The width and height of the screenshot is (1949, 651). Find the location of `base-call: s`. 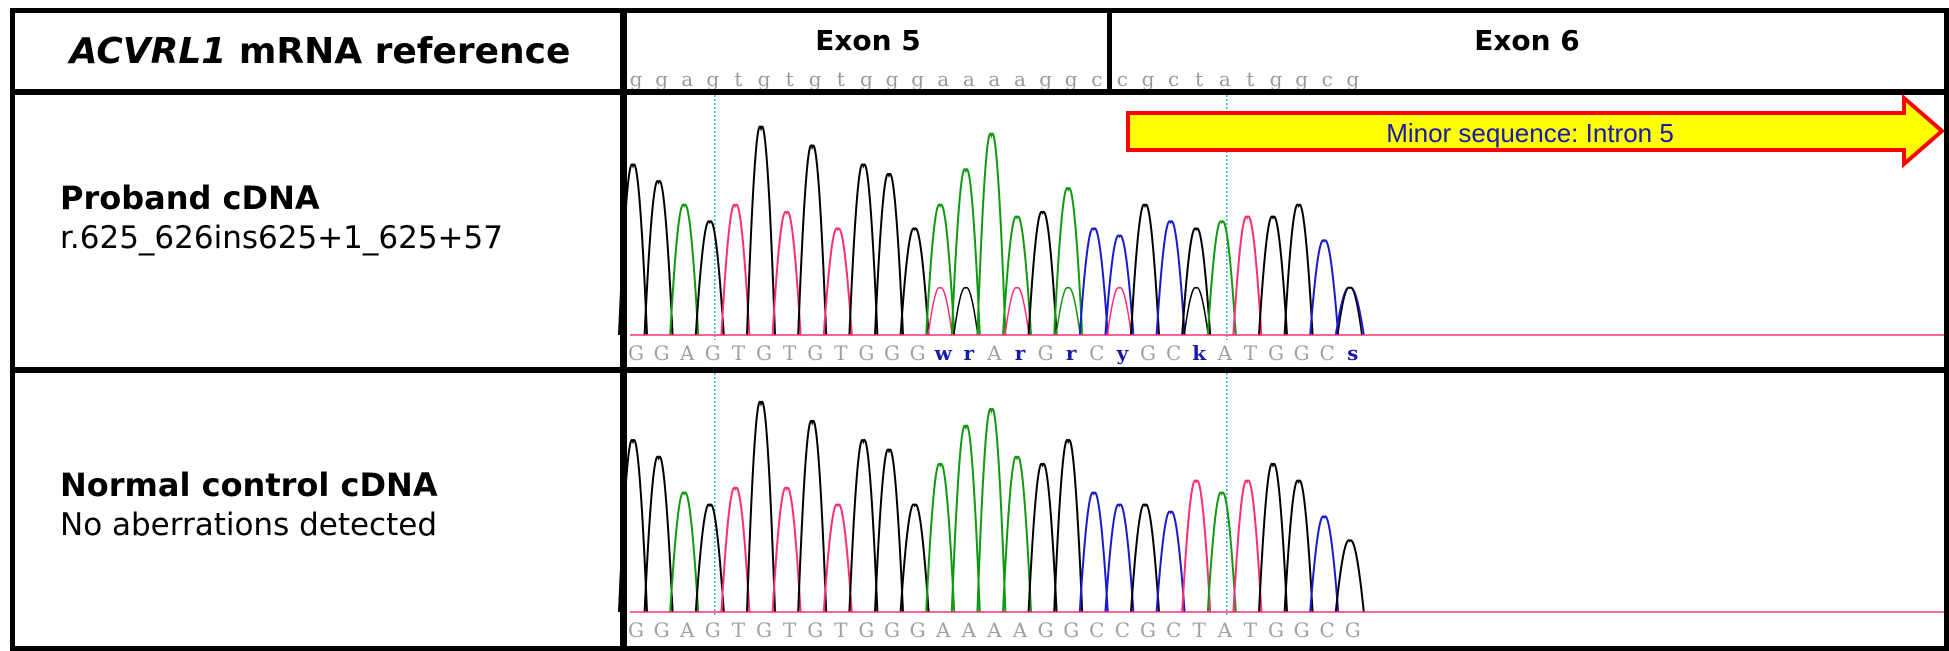

base-call: s is located at coordinates (1352, 353).